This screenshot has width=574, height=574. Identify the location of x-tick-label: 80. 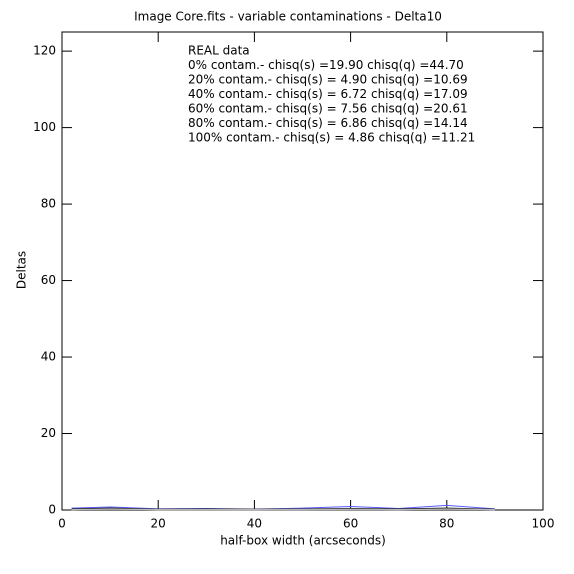
(446, 524).